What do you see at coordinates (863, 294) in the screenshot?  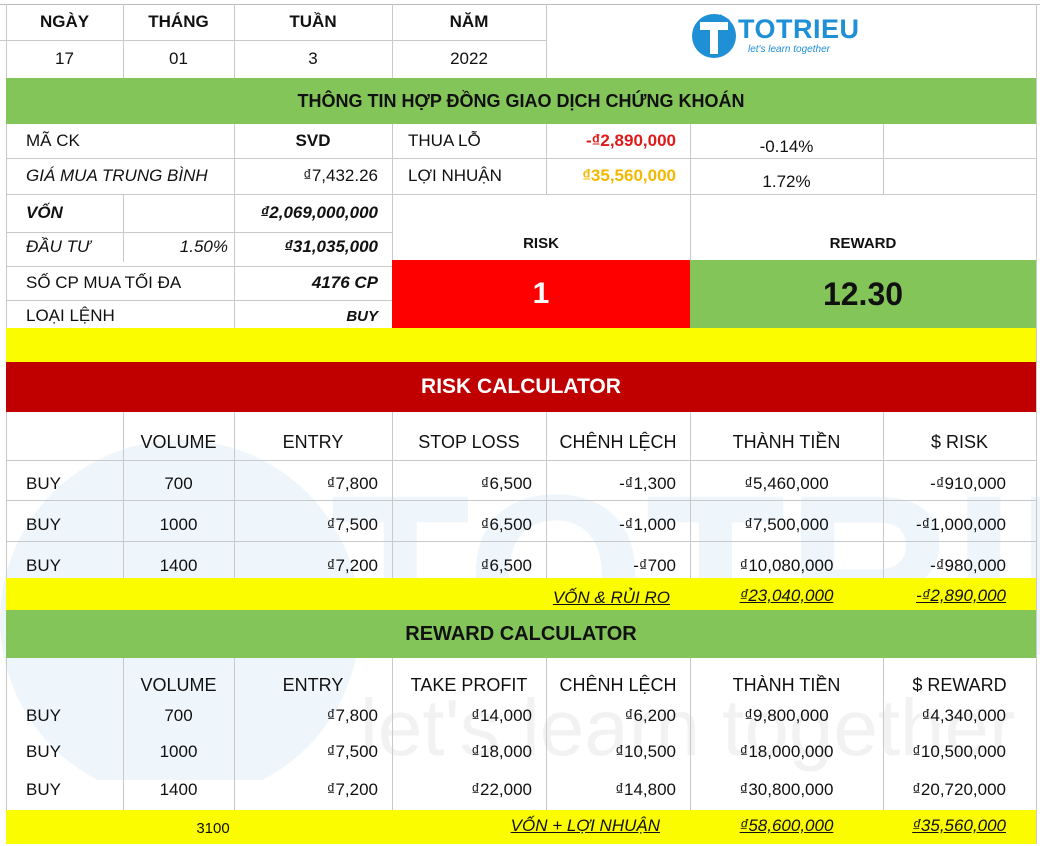 I see `reward-value: 12.30` at bounding box center [863, 294].